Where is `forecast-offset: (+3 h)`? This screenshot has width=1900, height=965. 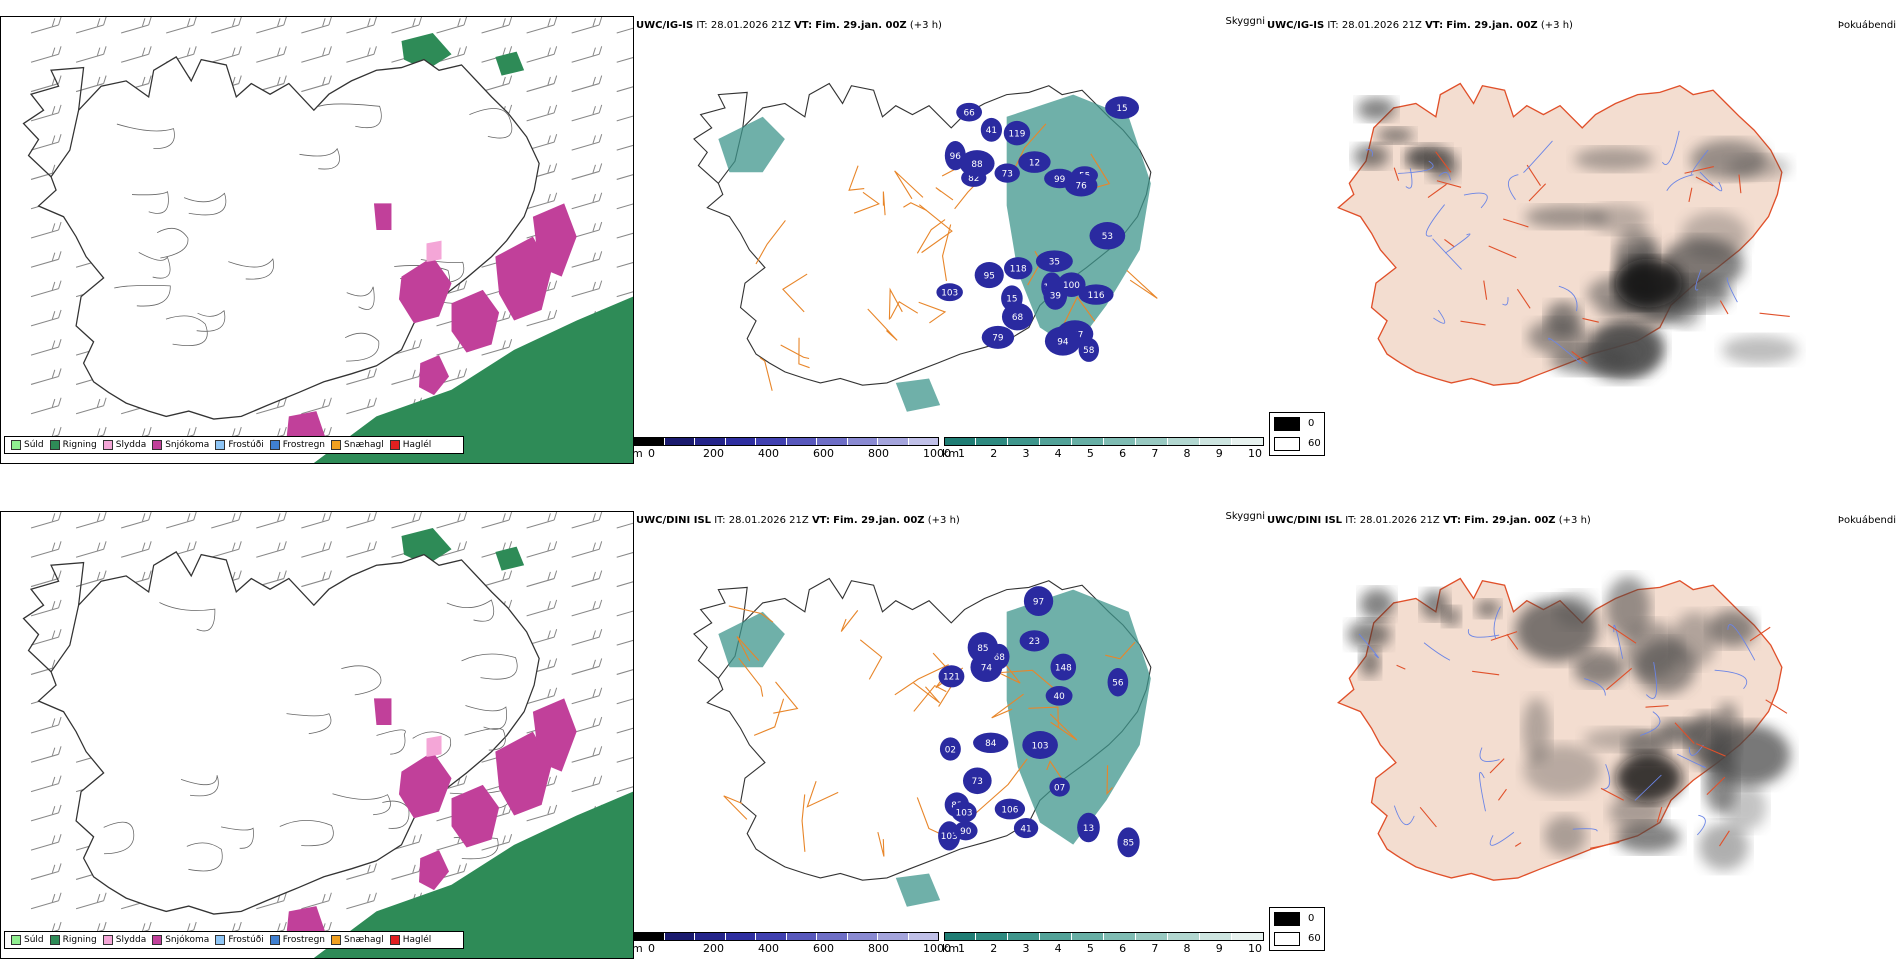 forecast-offset: (+3 h) is located at coordinates (1556, 25).